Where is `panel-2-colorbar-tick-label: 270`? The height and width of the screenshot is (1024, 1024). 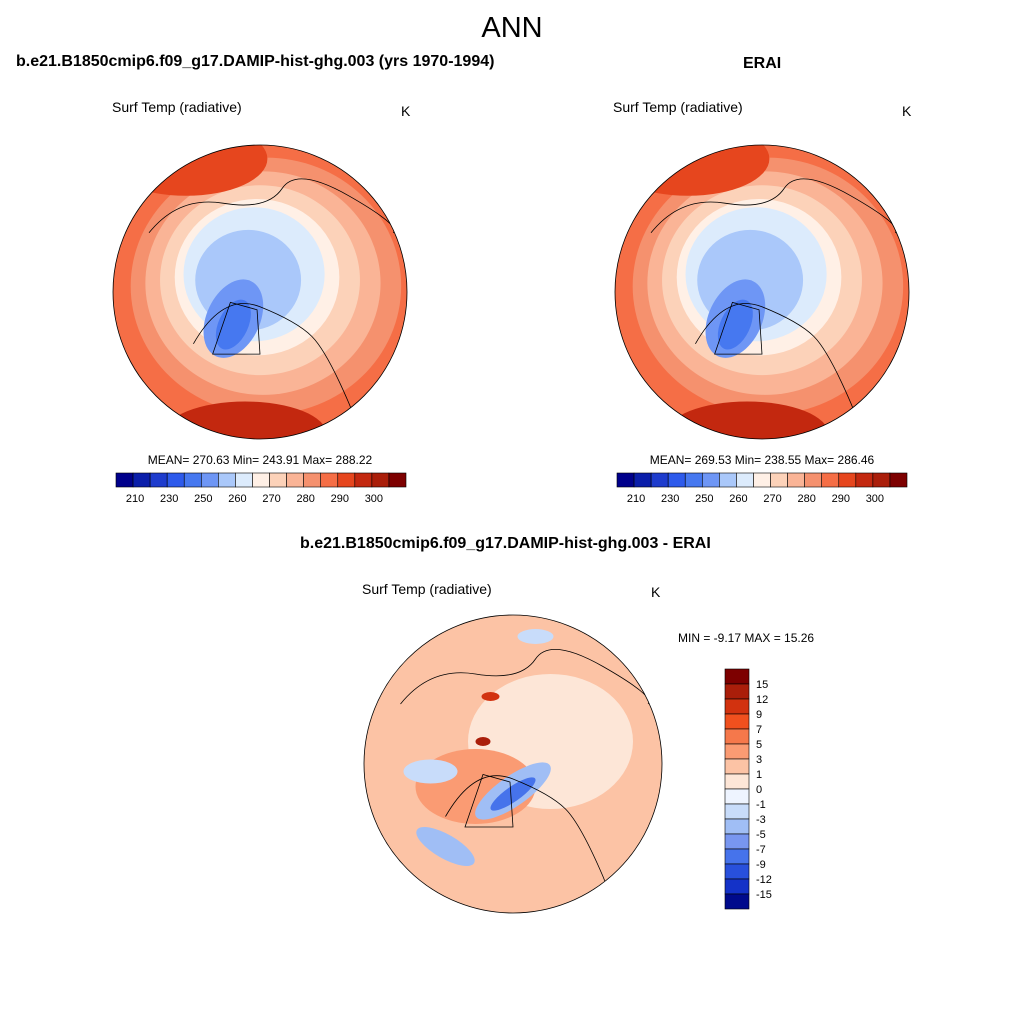 panel-2-colorbar-tick-label: 270 is located at coordinates (772, 499).